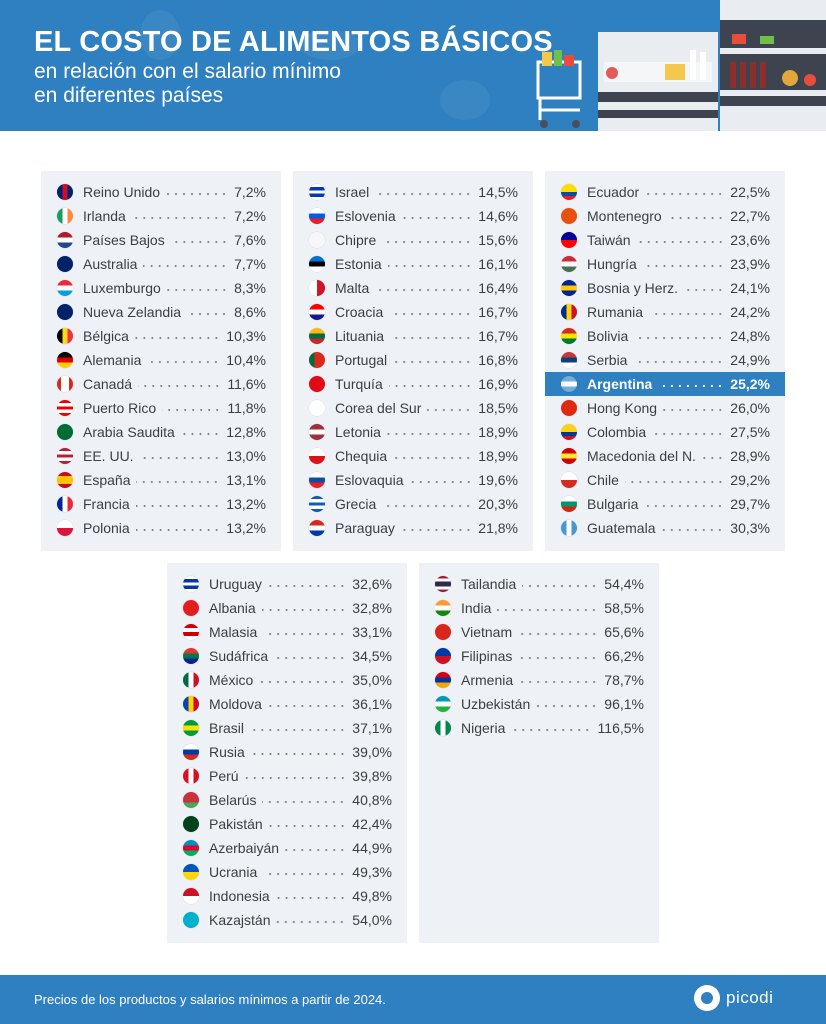  Describe the element at coordinates (413, 384) in the screenshot. I see `country-row: Turquía 16,9%` at that location.